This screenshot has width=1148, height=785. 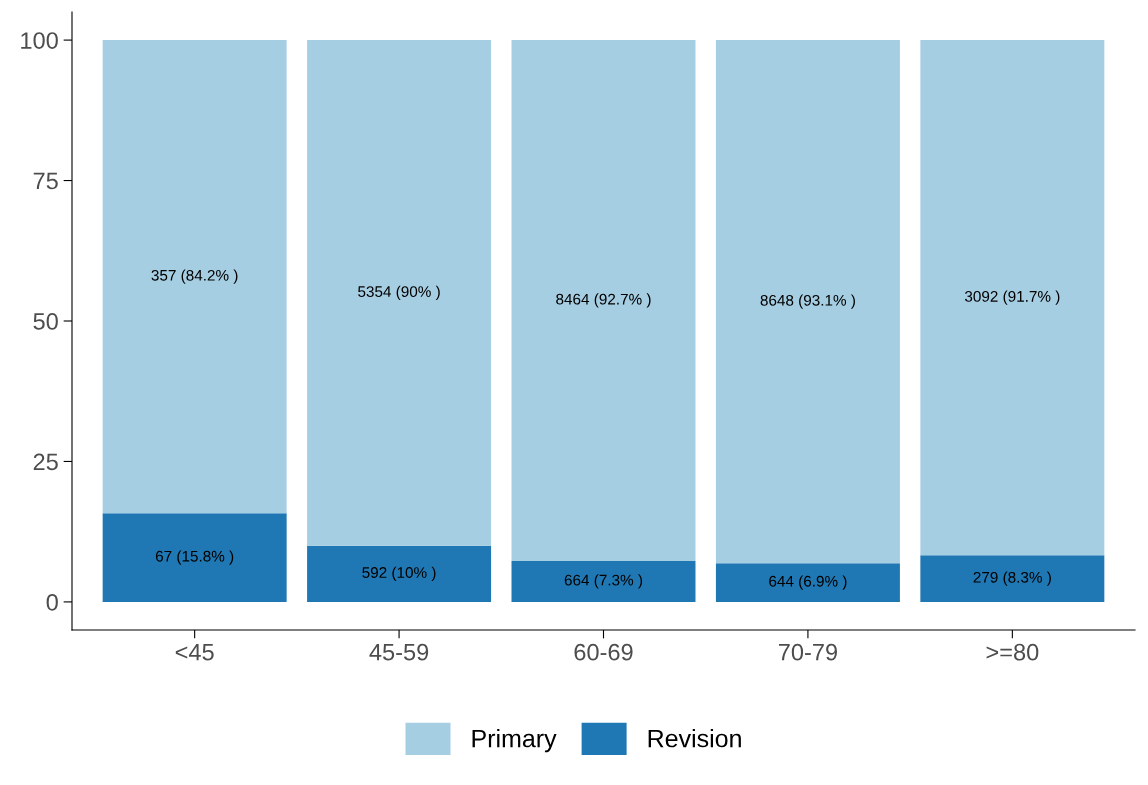 I want to click on data-label: 644 (6.9% ), so click(x=808, y=582).